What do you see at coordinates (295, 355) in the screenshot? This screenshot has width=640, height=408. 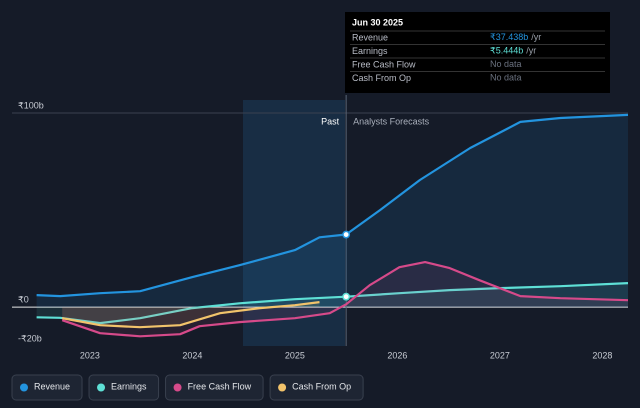 I see `x-tick-label: 2025` at bounding box center [295, 355].